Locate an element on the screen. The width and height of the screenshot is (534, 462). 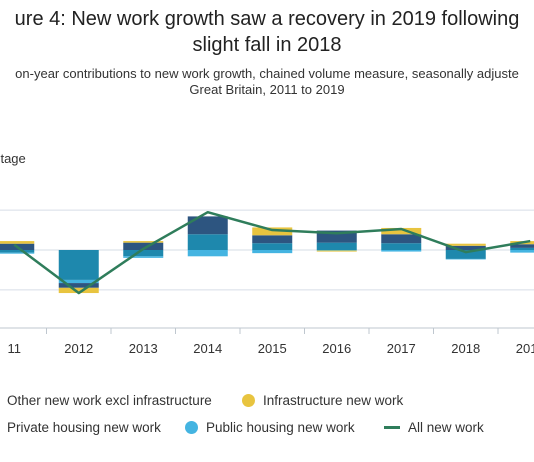
chart-title-line-2: slight fall in 2018 is located at coordinates (267, 45).